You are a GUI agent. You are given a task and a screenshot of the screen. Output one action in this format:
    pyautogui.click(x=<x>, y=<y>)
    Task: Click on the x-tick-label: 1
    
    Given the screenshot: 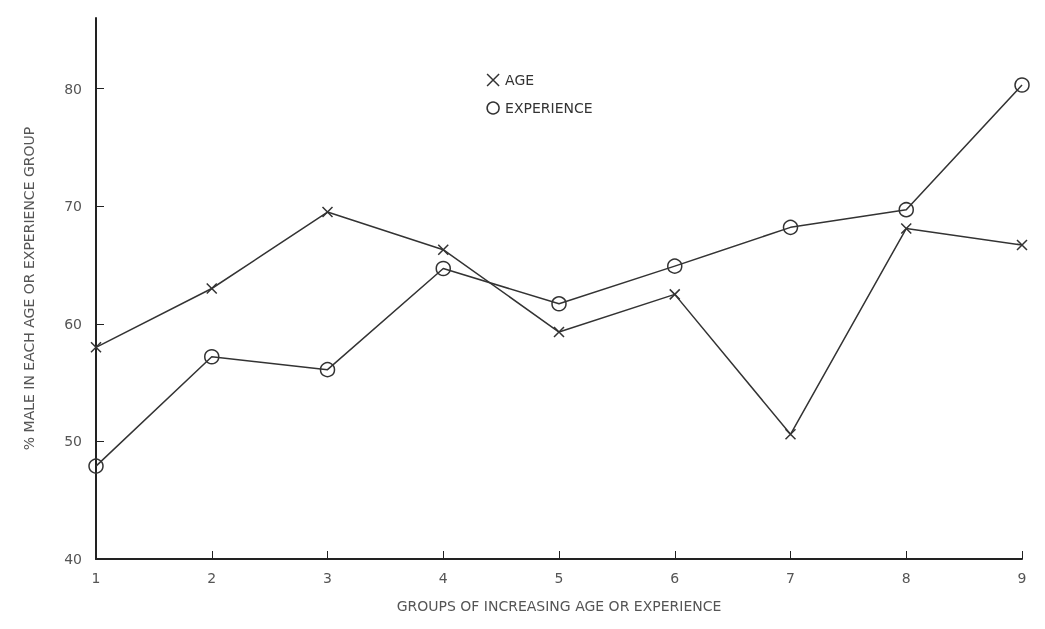 What is the action you would take?
    pyautogui.click(x=96, y=578)
    